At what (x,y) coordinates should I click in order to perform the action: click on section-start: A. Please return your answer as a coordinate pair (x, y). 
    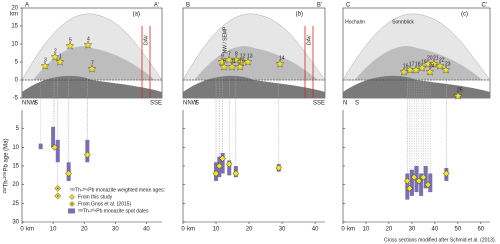
    Looking at the image, I should click on (27, 6).